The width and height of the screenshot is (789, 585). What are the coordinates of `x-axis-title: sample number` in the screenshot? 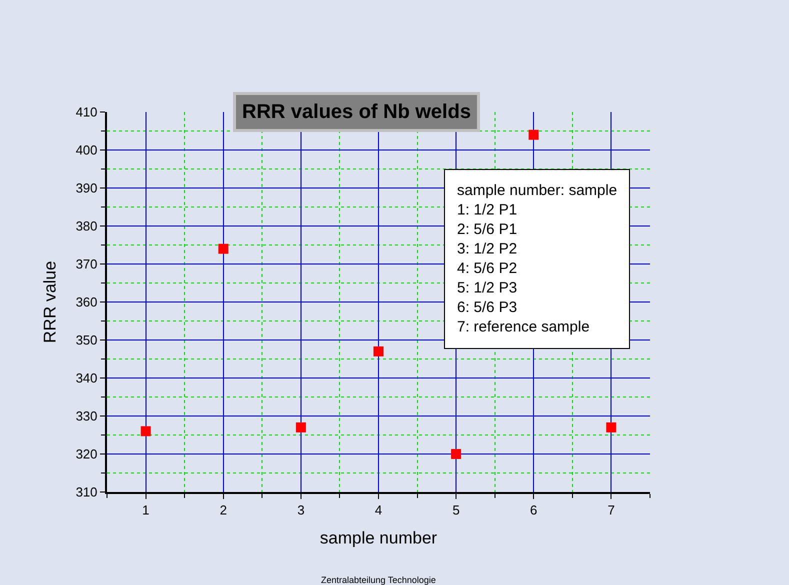 It's located at (379, 538).